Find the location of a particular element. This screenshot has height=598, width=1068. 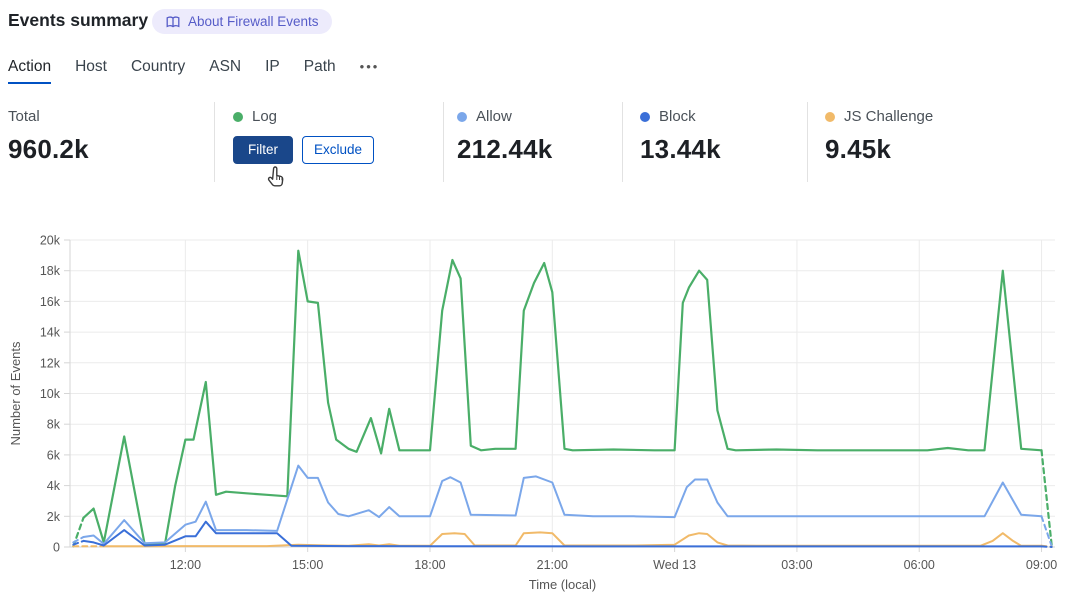

svg-text: Wed 13 is located at coordinates (674, 565).